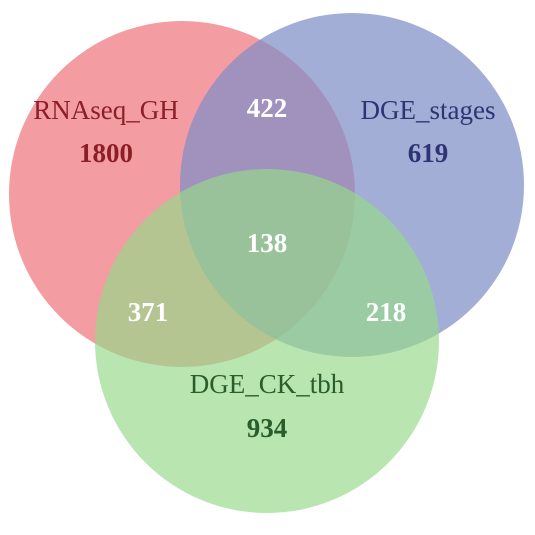 The height and width of the screenshot is (535, 535). What do you see at coordinates (106, 110) in the screenshot?
I see `set-label-rnaseq-gh: RNAseq_GH` at bounding box center [106, 110].